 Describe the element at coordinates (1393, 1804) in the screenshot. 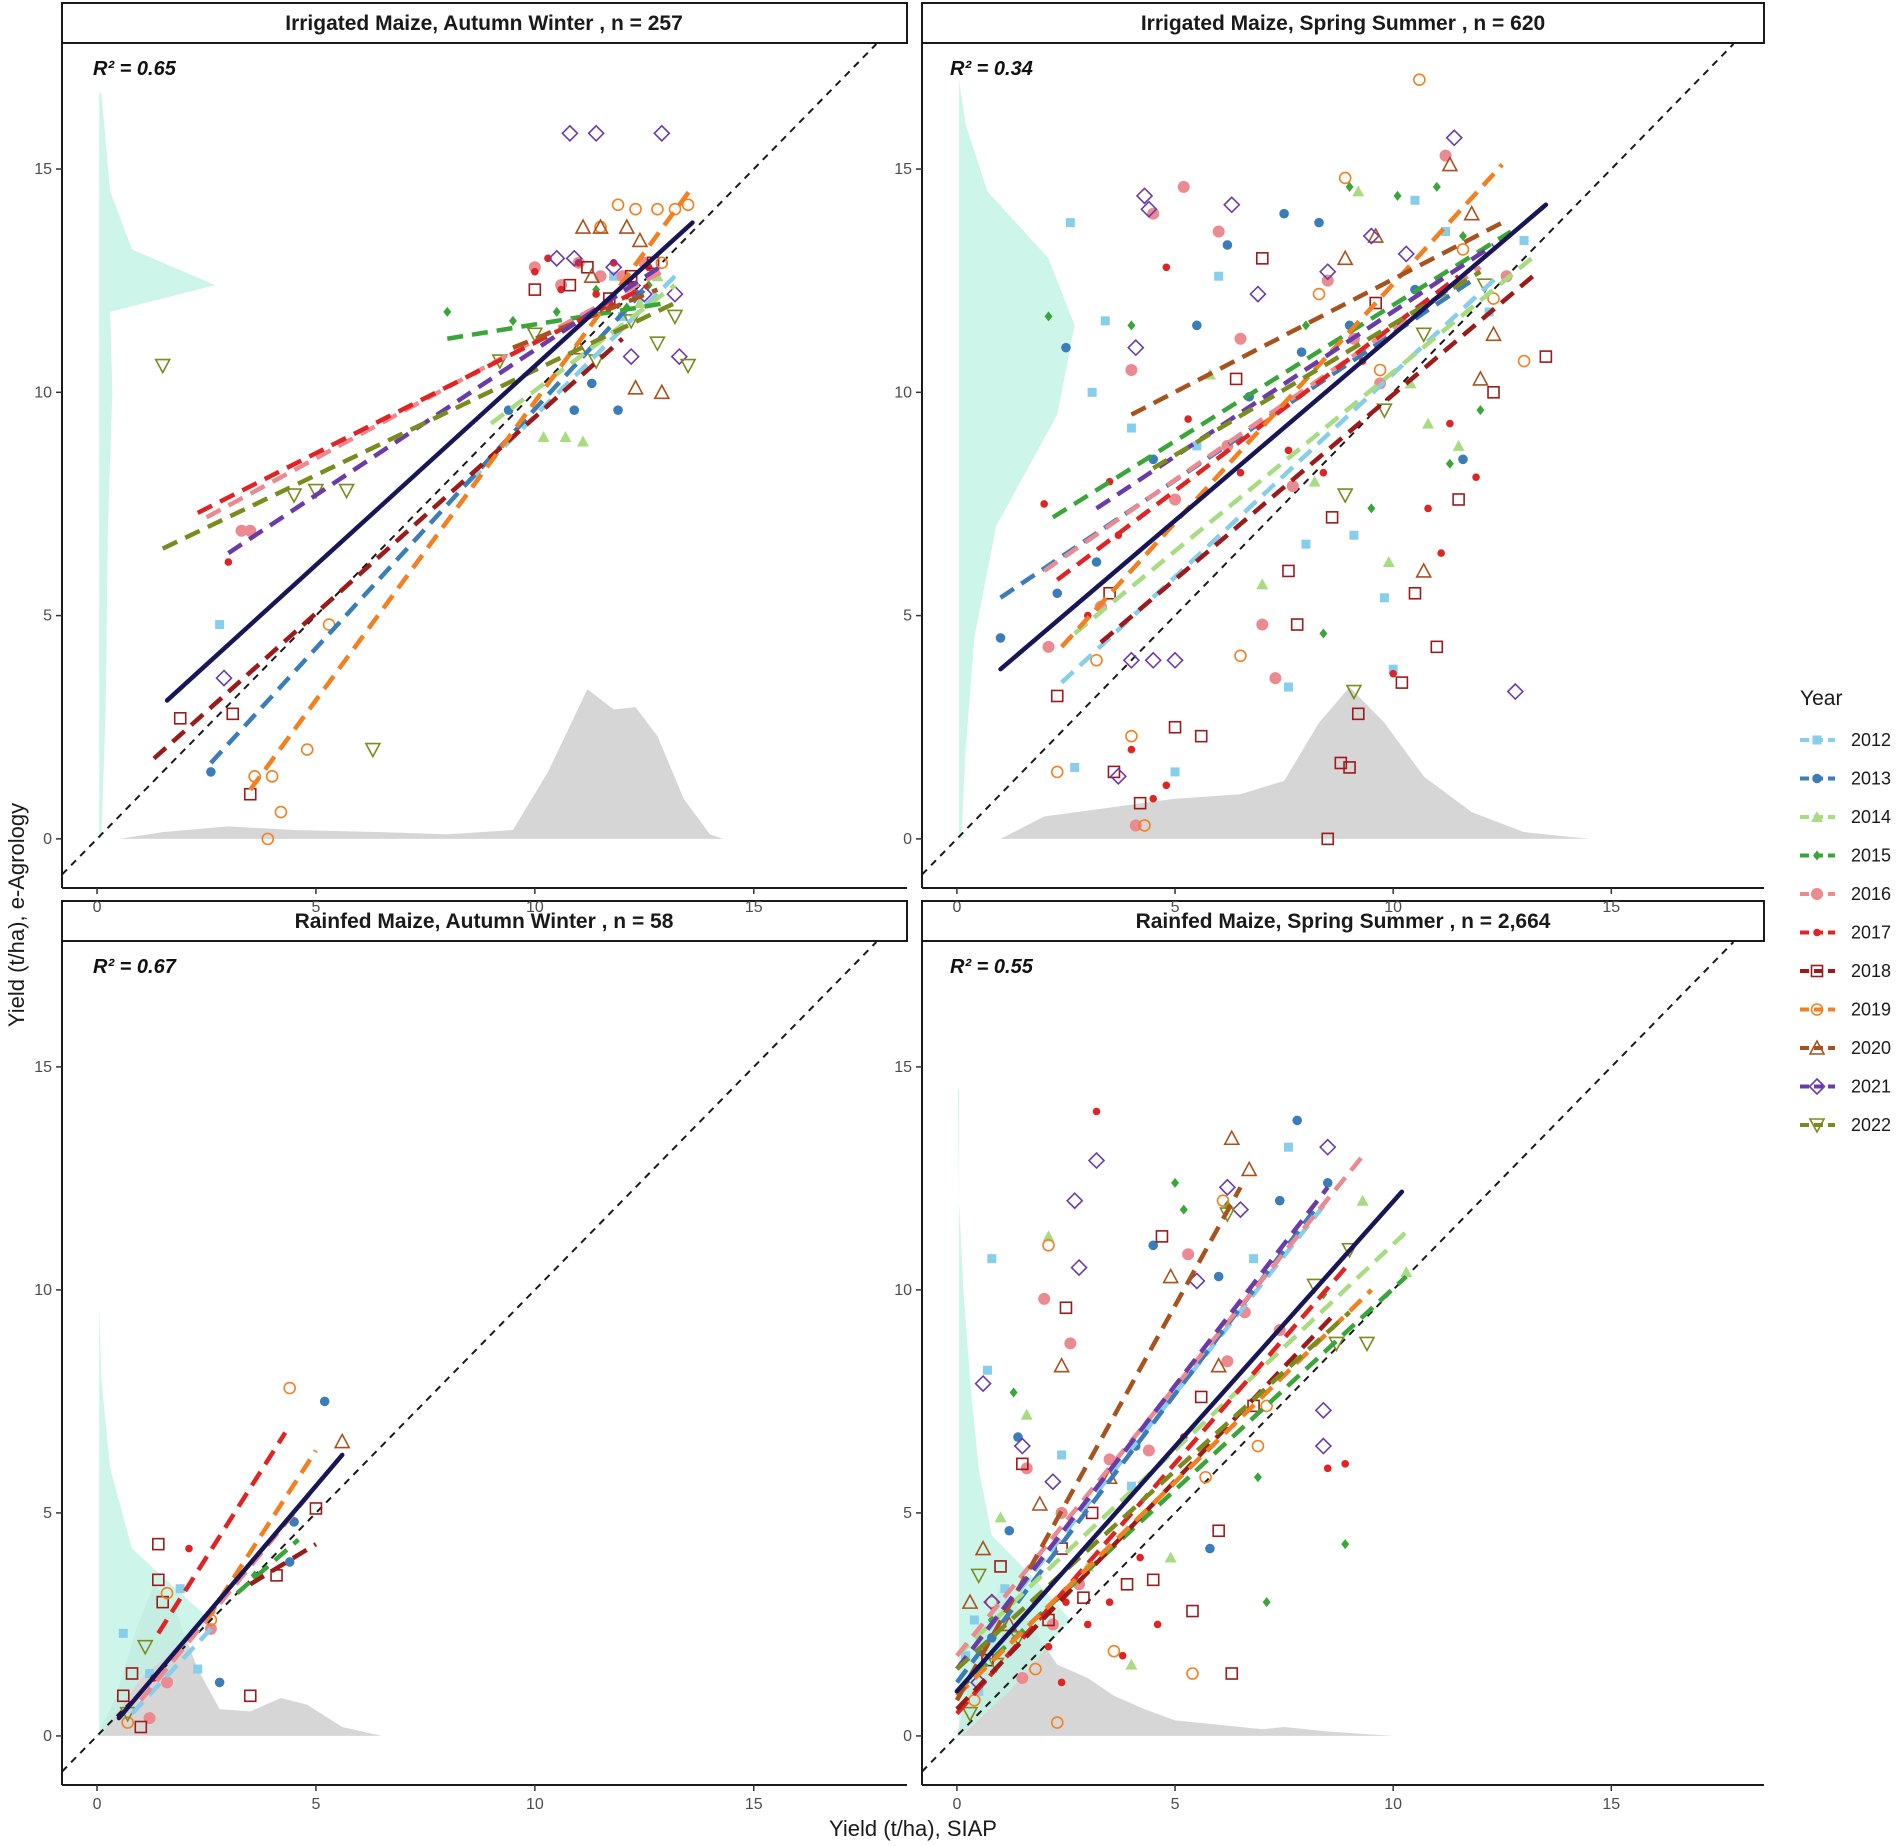

I see `x-tick-label: 10` at that location.